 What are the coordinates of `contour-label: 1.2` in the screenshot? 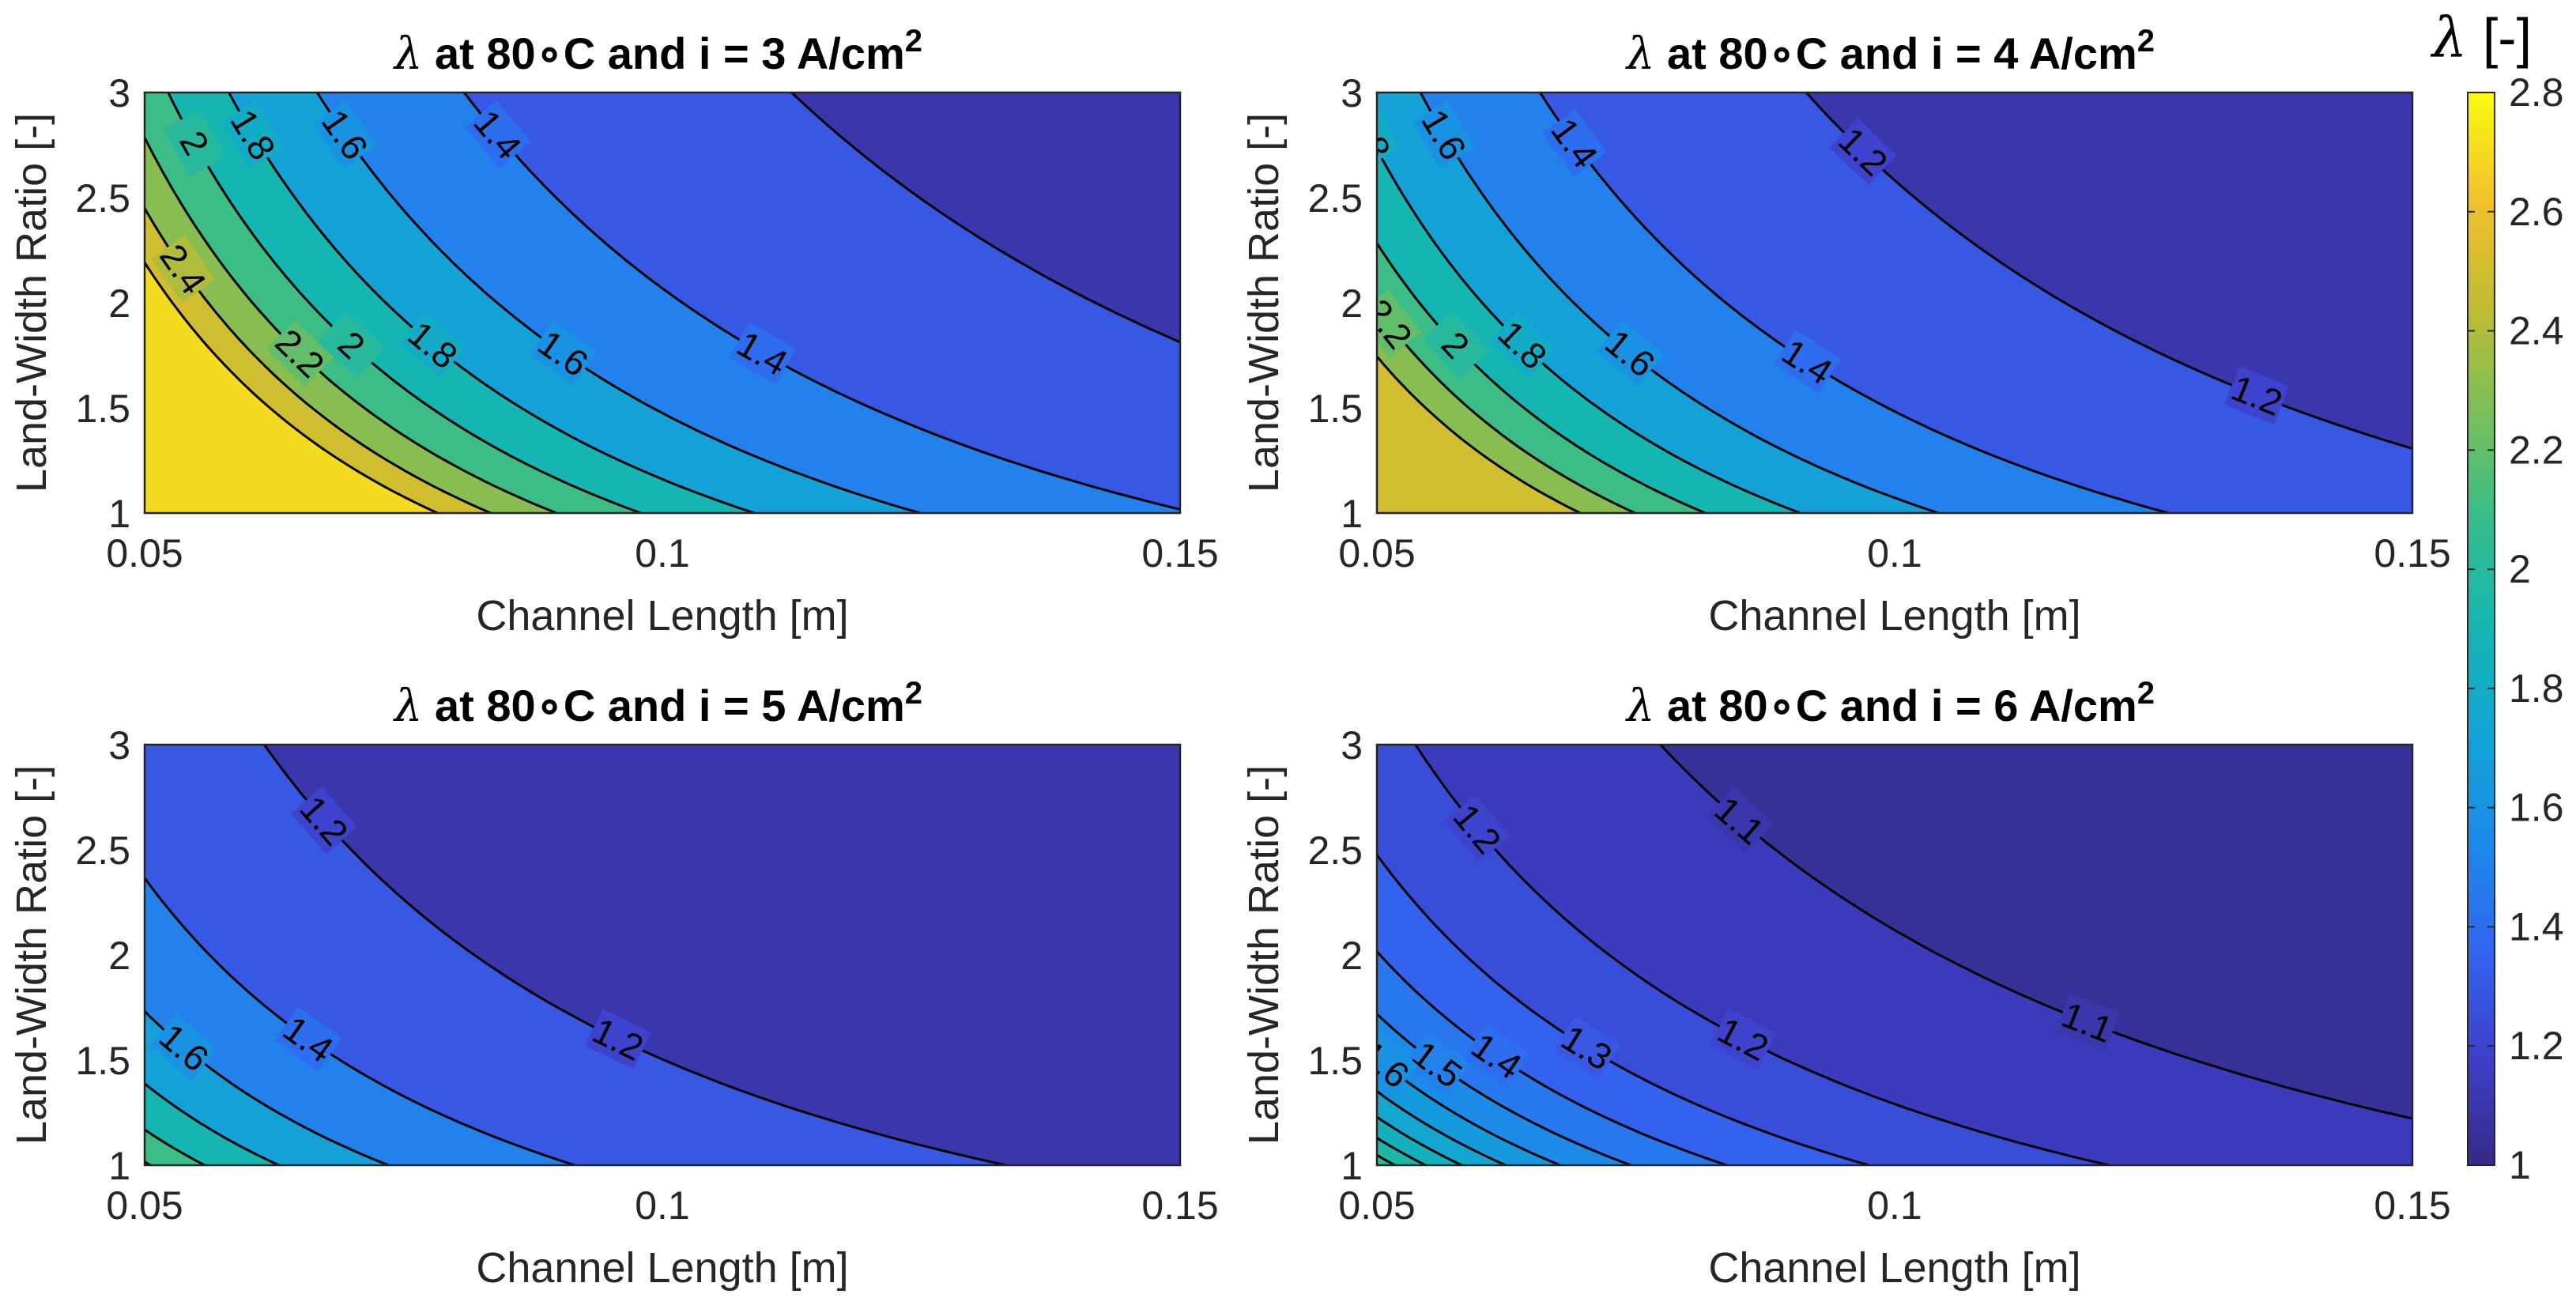 It's located at (2256, 395).